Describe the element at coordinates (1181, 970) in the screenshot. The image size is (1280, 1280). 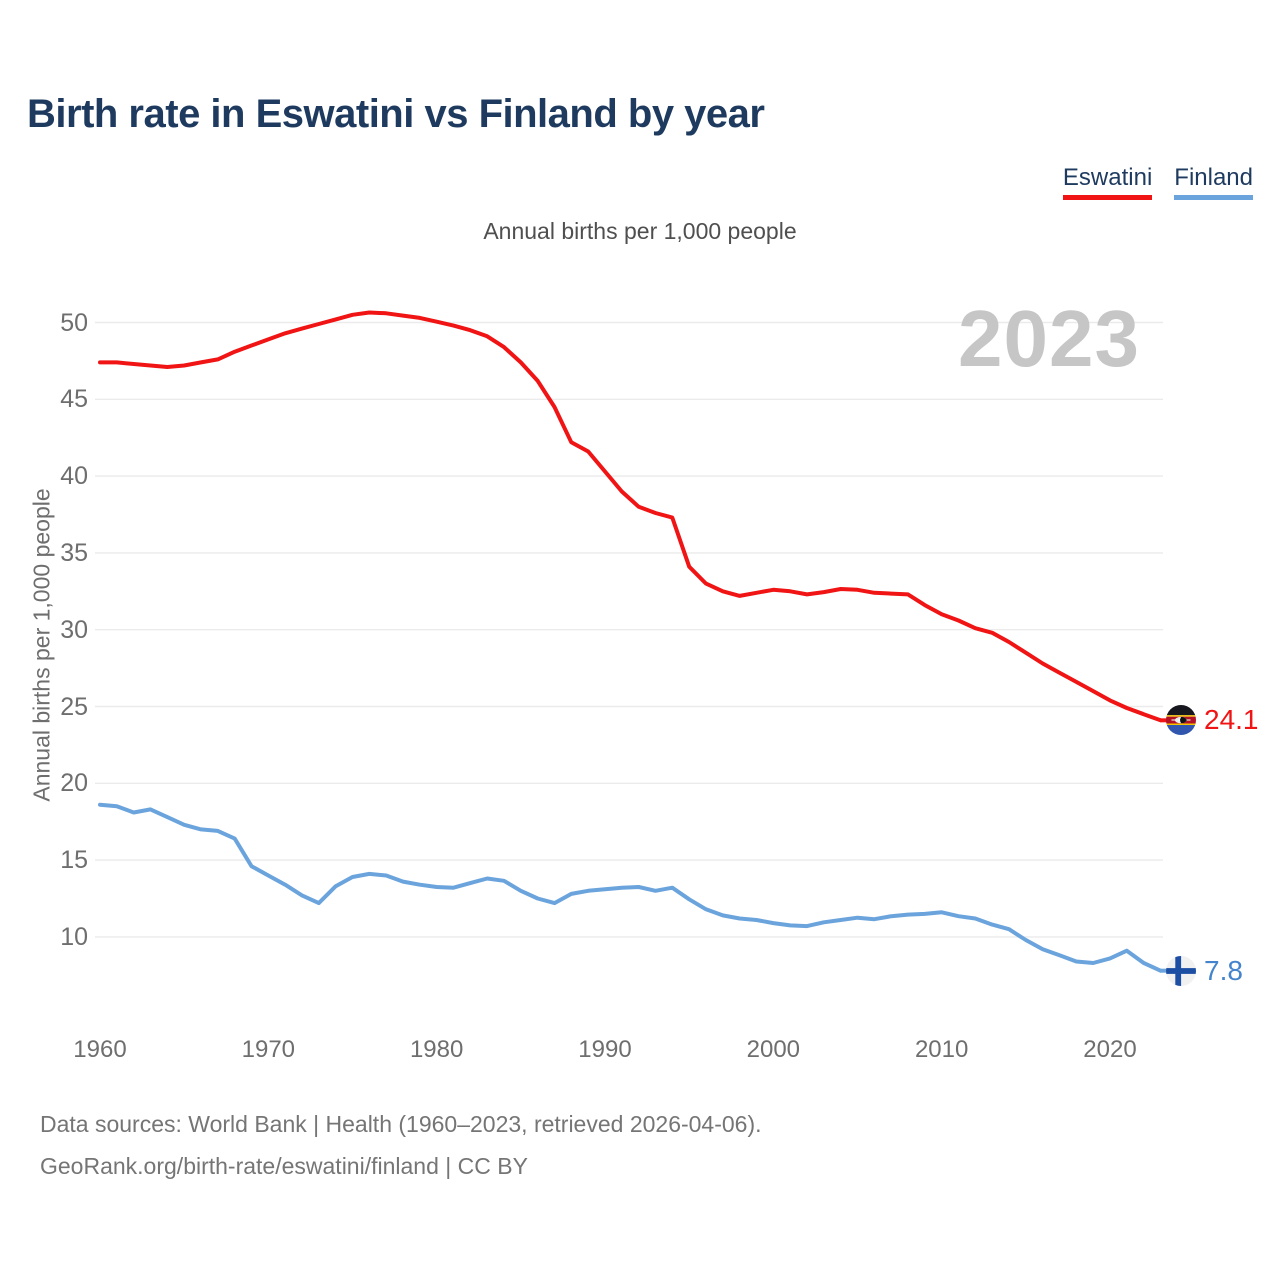
I see `finland-flag-icon` at that location.